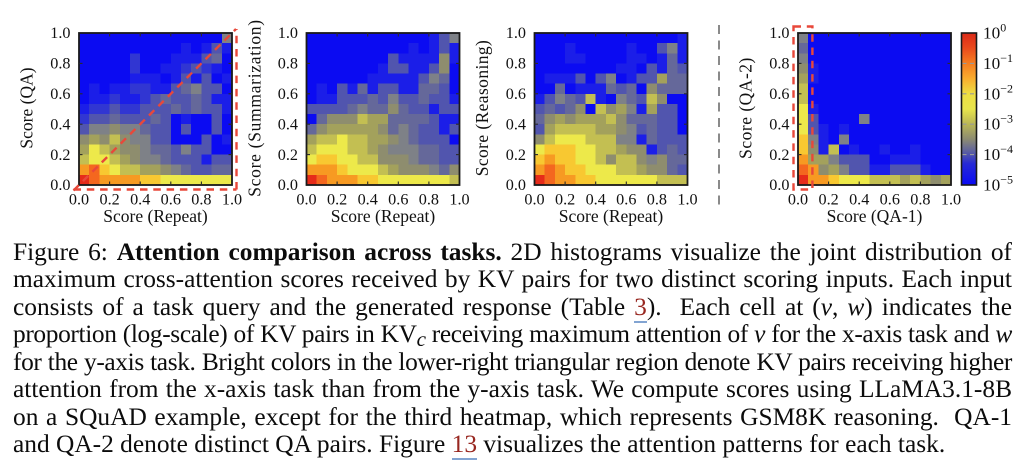 Image resolution: width=1024 pixels, height=464 pixels. Describe the element at coordinates (998, 123) in the screenshot. I see `svg-text: 10⁻³` at that location.